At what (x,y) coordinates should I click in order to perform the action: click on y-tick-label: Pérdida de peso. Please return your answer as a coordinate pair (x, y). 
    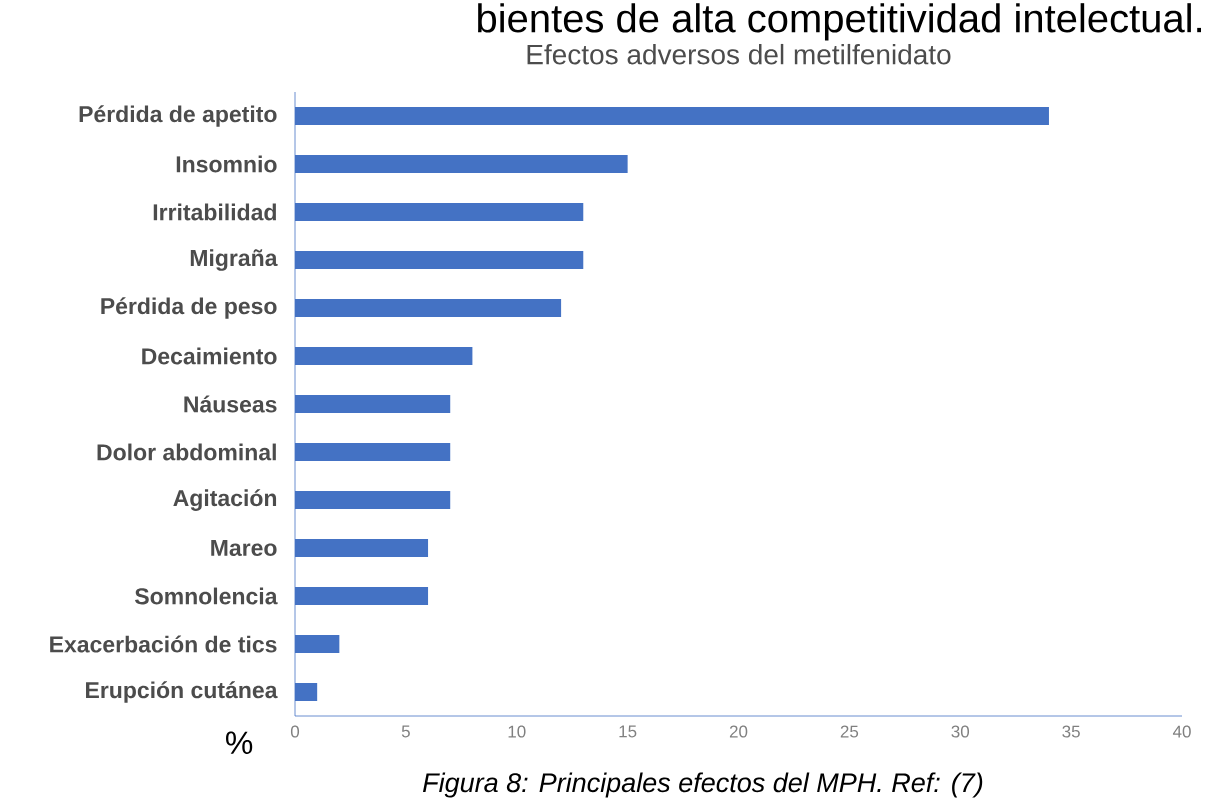
    Looking at the image, I should click on (189, 308).